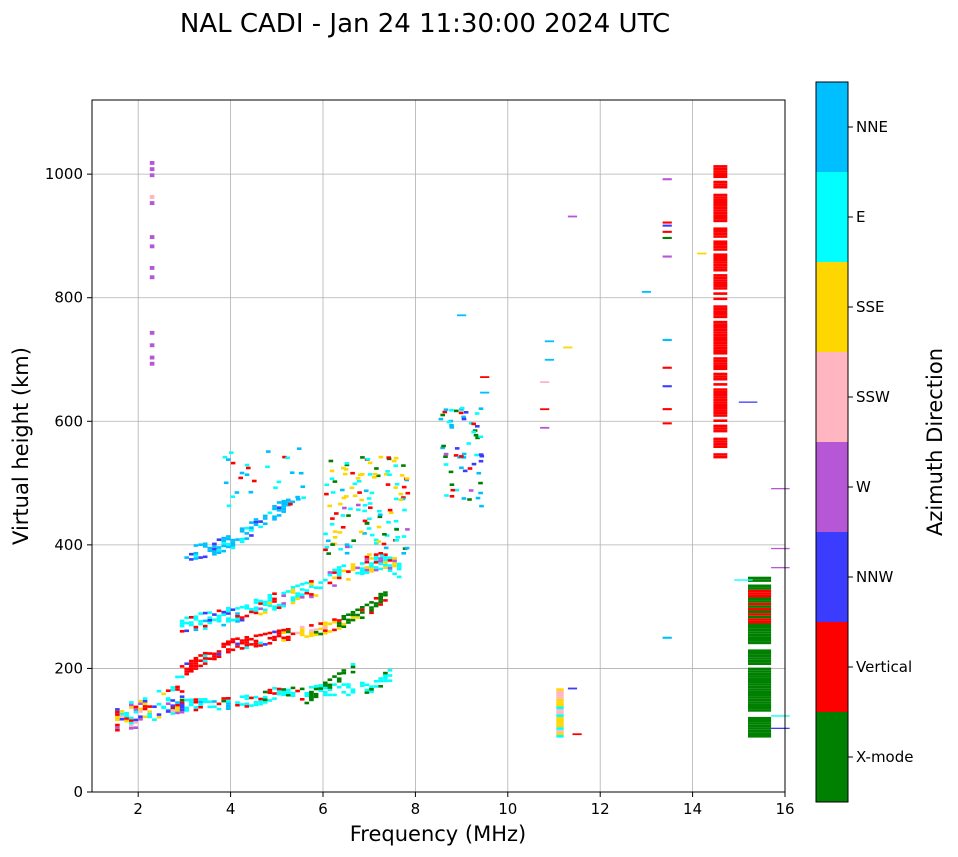  I want to click on azimuth-colorbar: X-mode Vertical NNW W SSW SSE E NNE, so click(864, 442).